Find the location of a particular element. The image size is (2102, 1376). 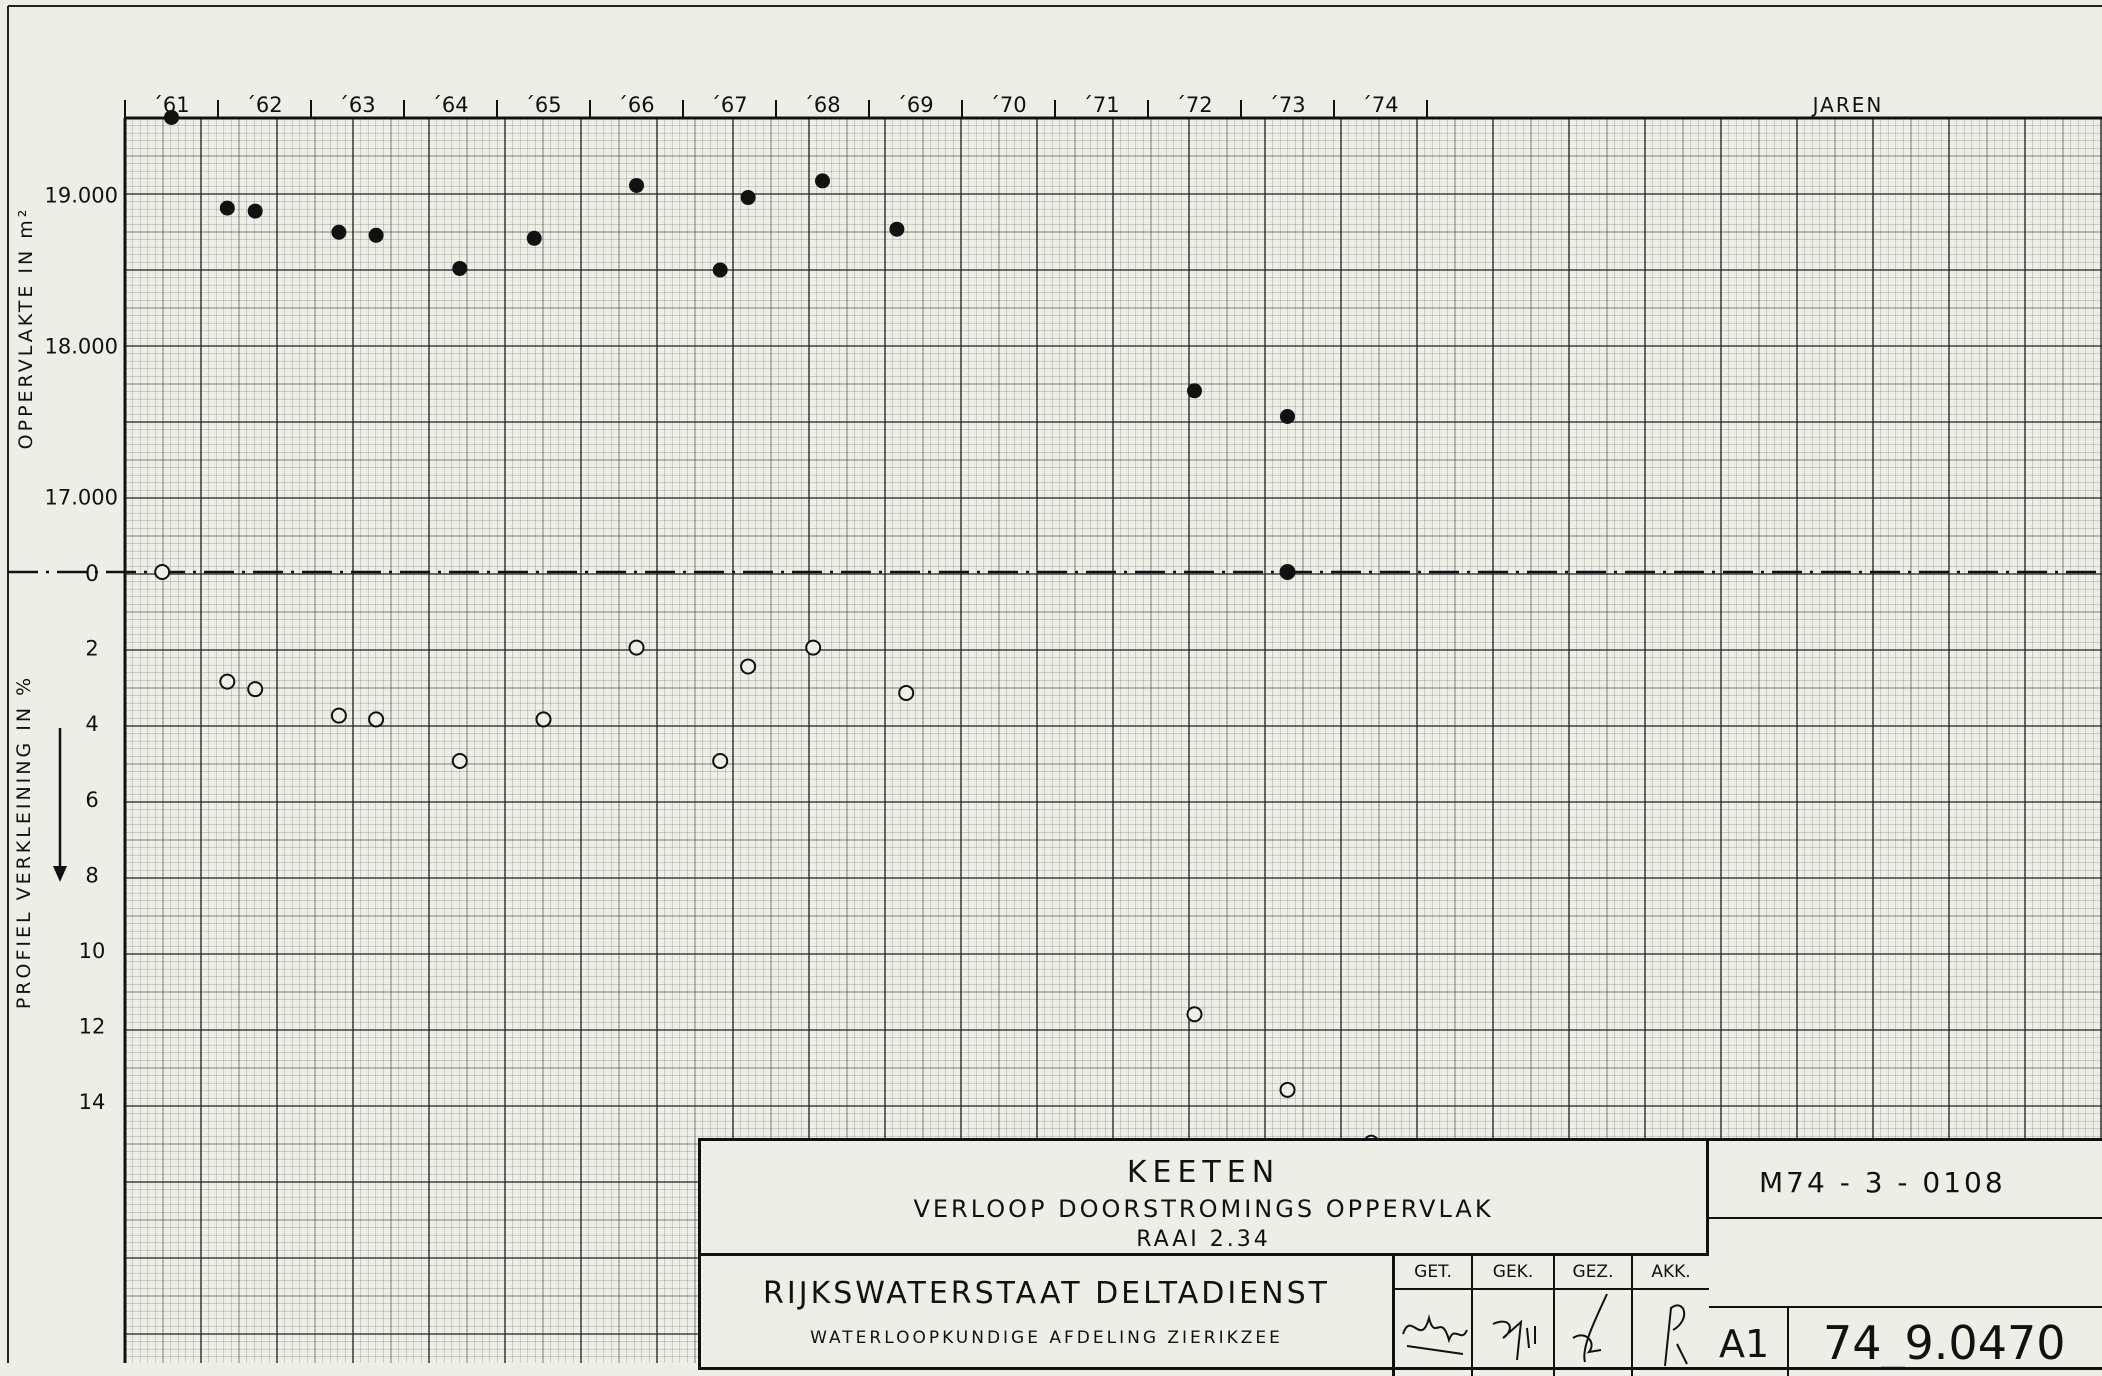

y-tick-label: 8 is located at coordinates (91, 875).